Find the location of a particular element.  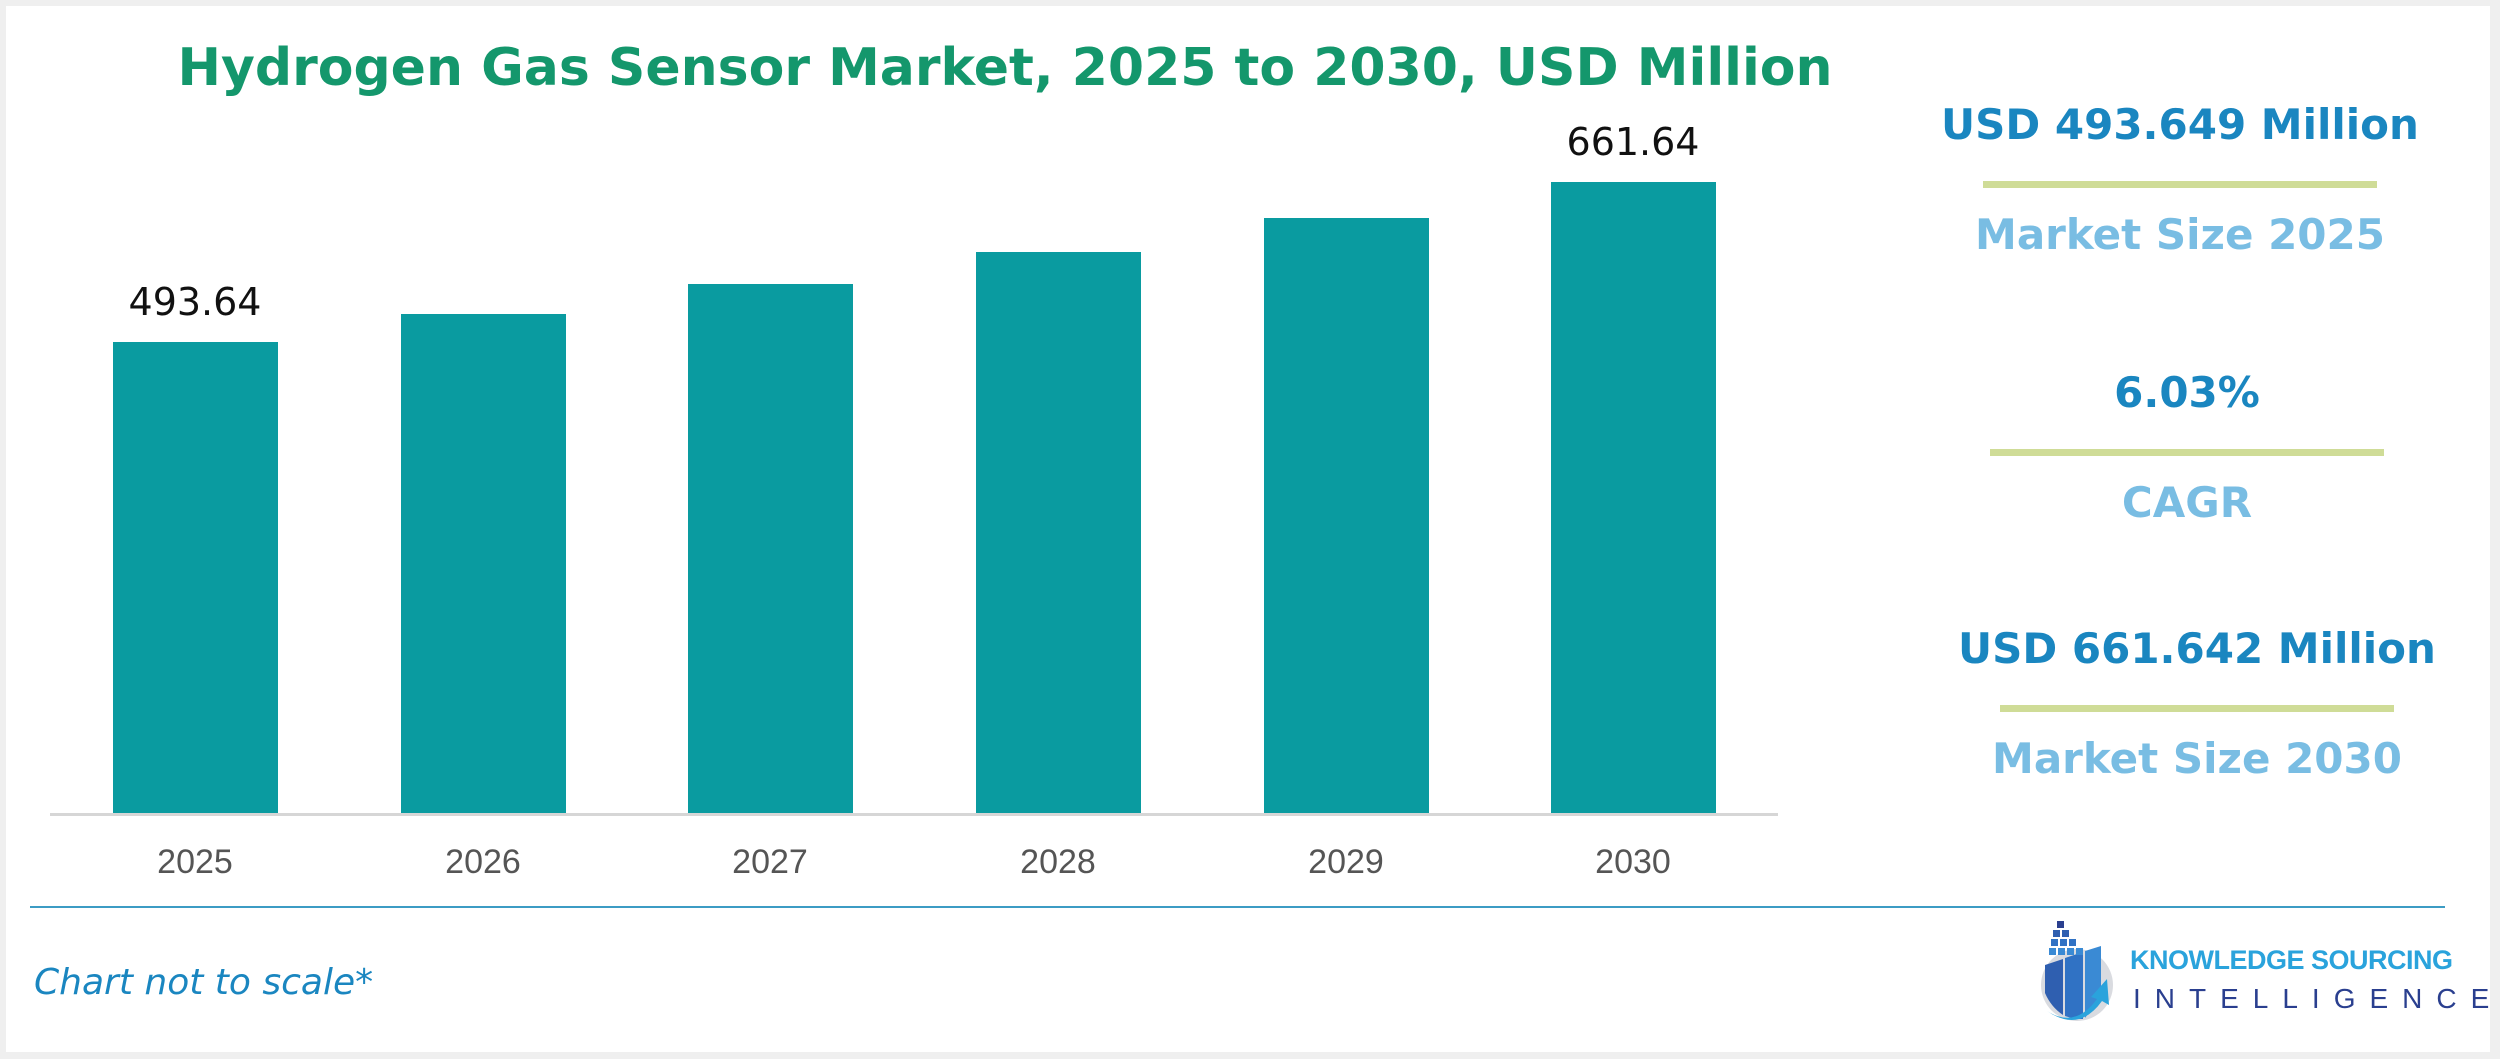

kpi-label: CAGR is located at coordinates (2187, 502).